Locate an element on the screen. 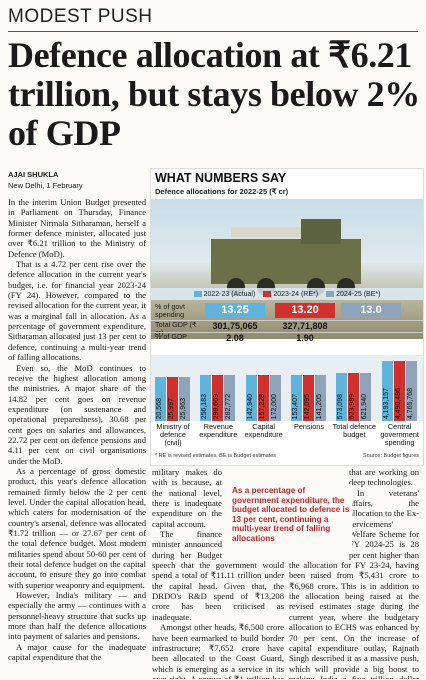 This screenshot has width=426, height=680. value-label: 573,098 is located at coordinates (341, 406).